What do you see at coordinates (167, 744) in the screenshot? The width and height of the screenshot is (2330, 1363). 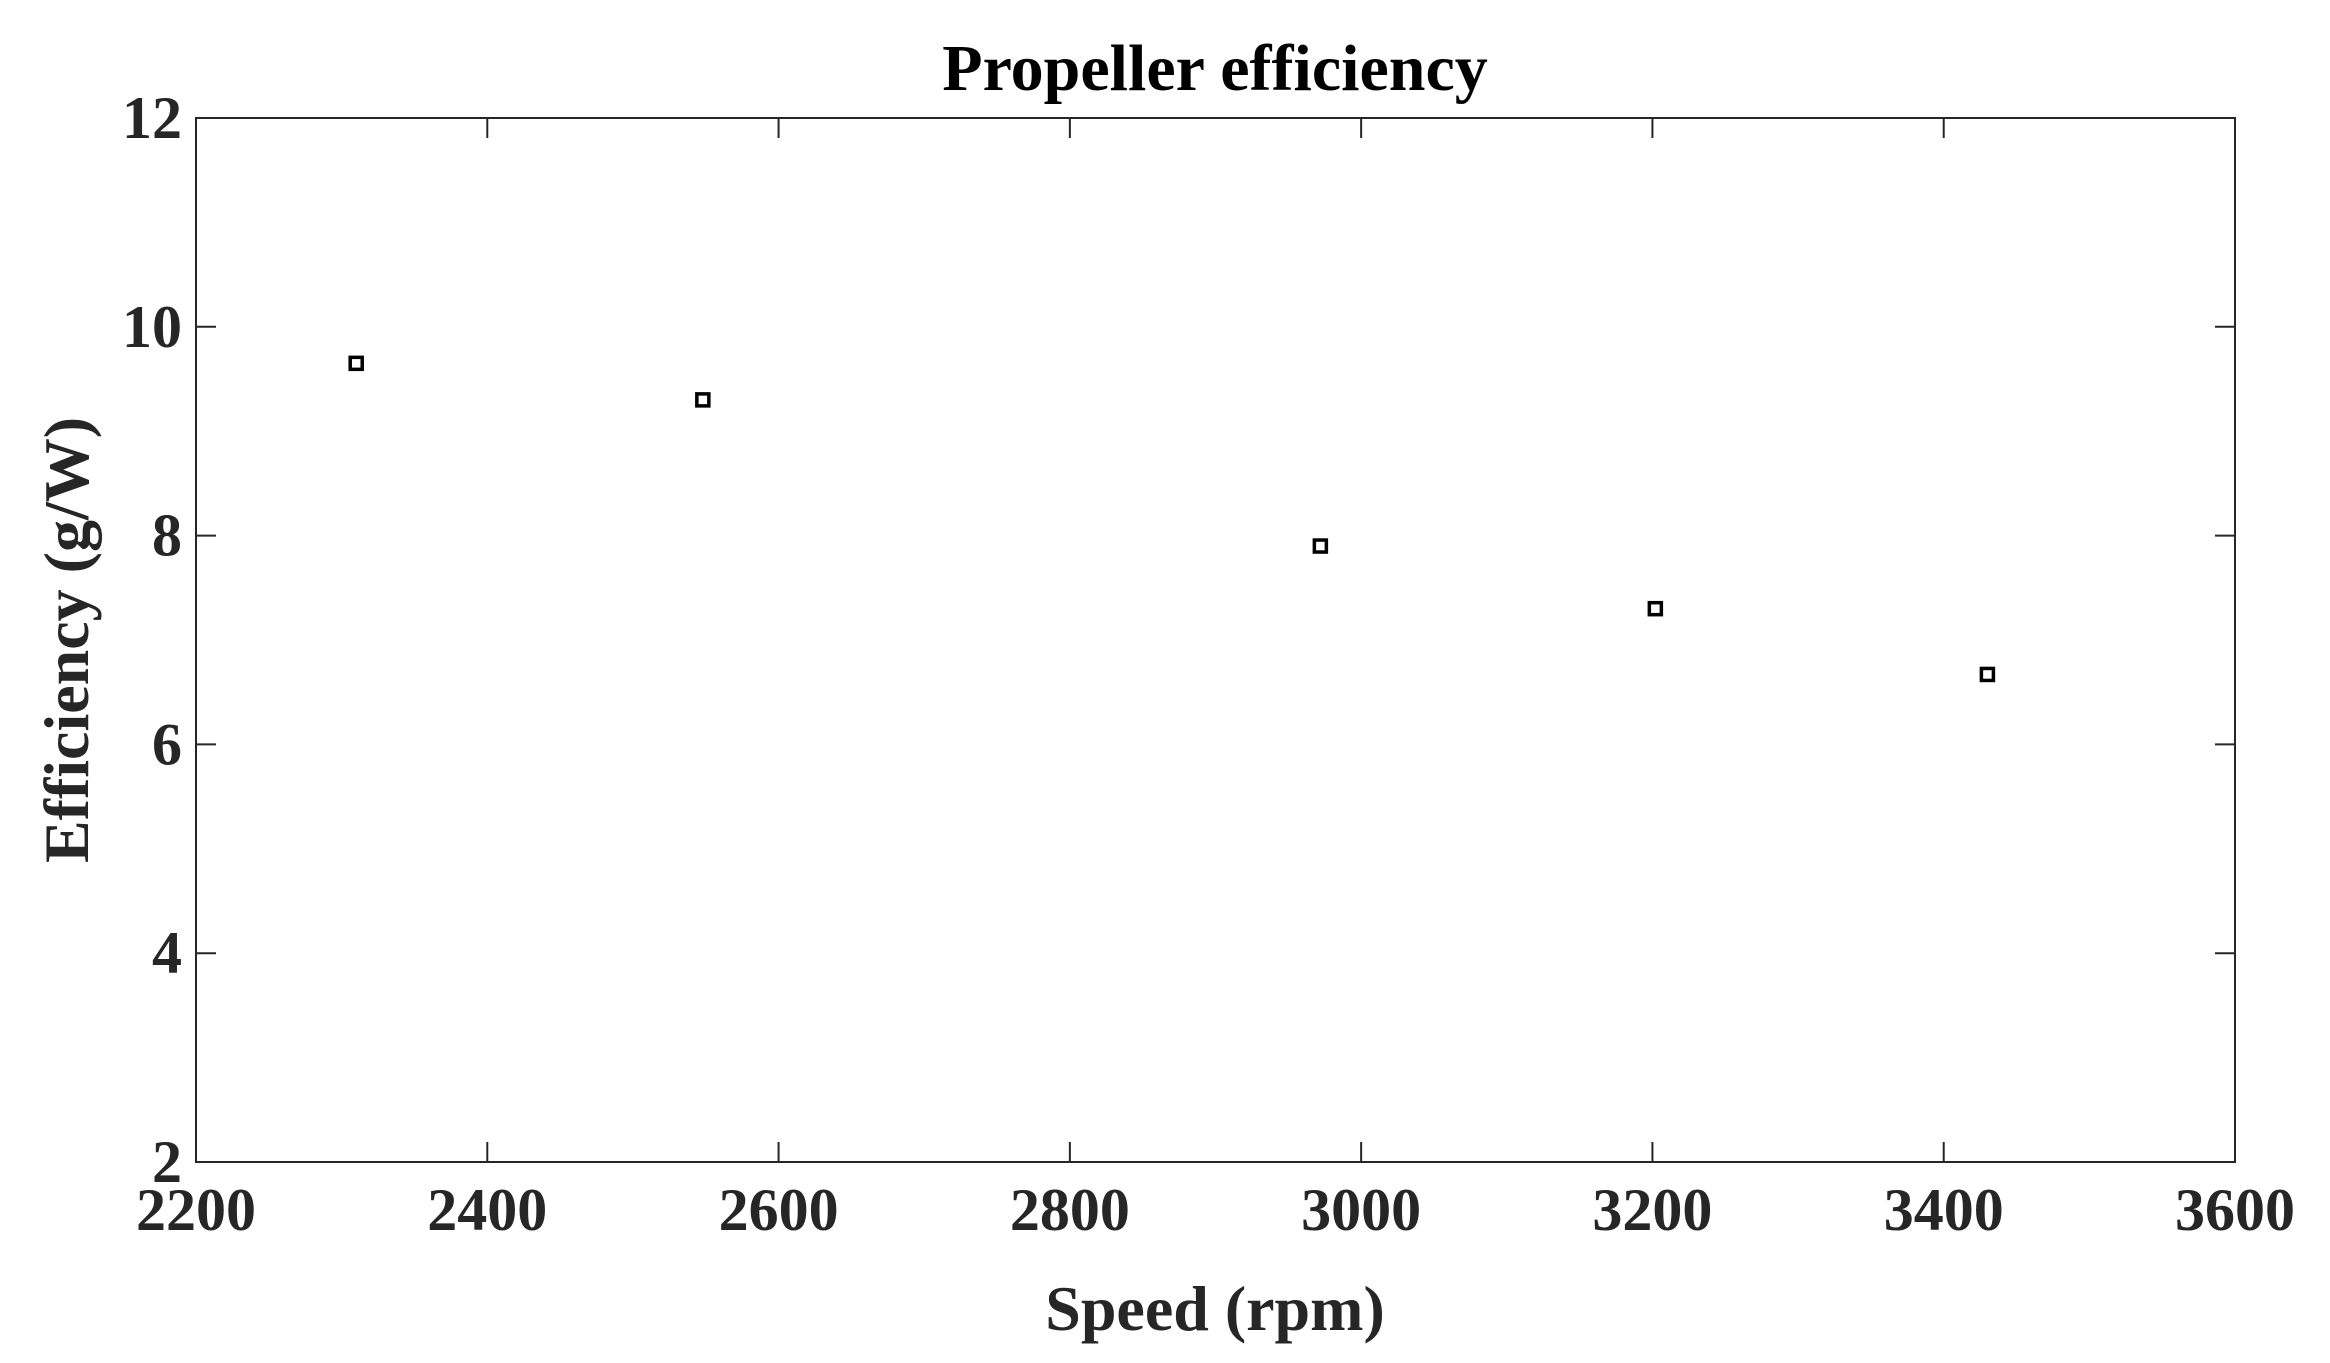 I see `y-tick-label: 6` at bounding box center [167, 744].